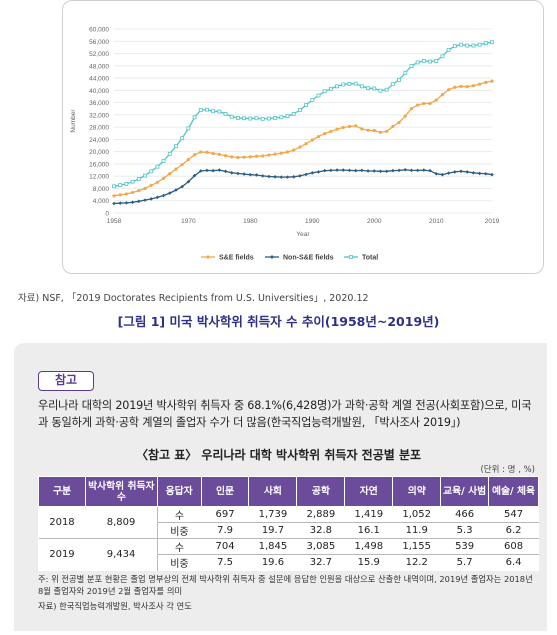 The width and height of the screenshot is (557, 635). What do you see at coordinates (62, 522) in the screenshot?
I see `row-year: 2018` at bounding box center [62, 522].